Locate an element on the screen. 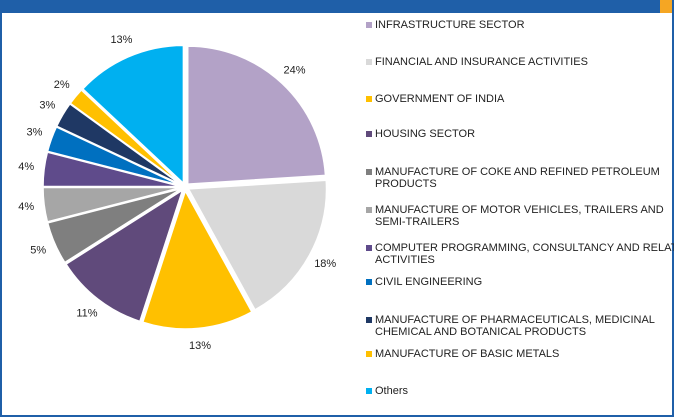  legend-label: FINANCIAL AND INSURANCE ACTIVITIES is located at coordinates (481, 62).